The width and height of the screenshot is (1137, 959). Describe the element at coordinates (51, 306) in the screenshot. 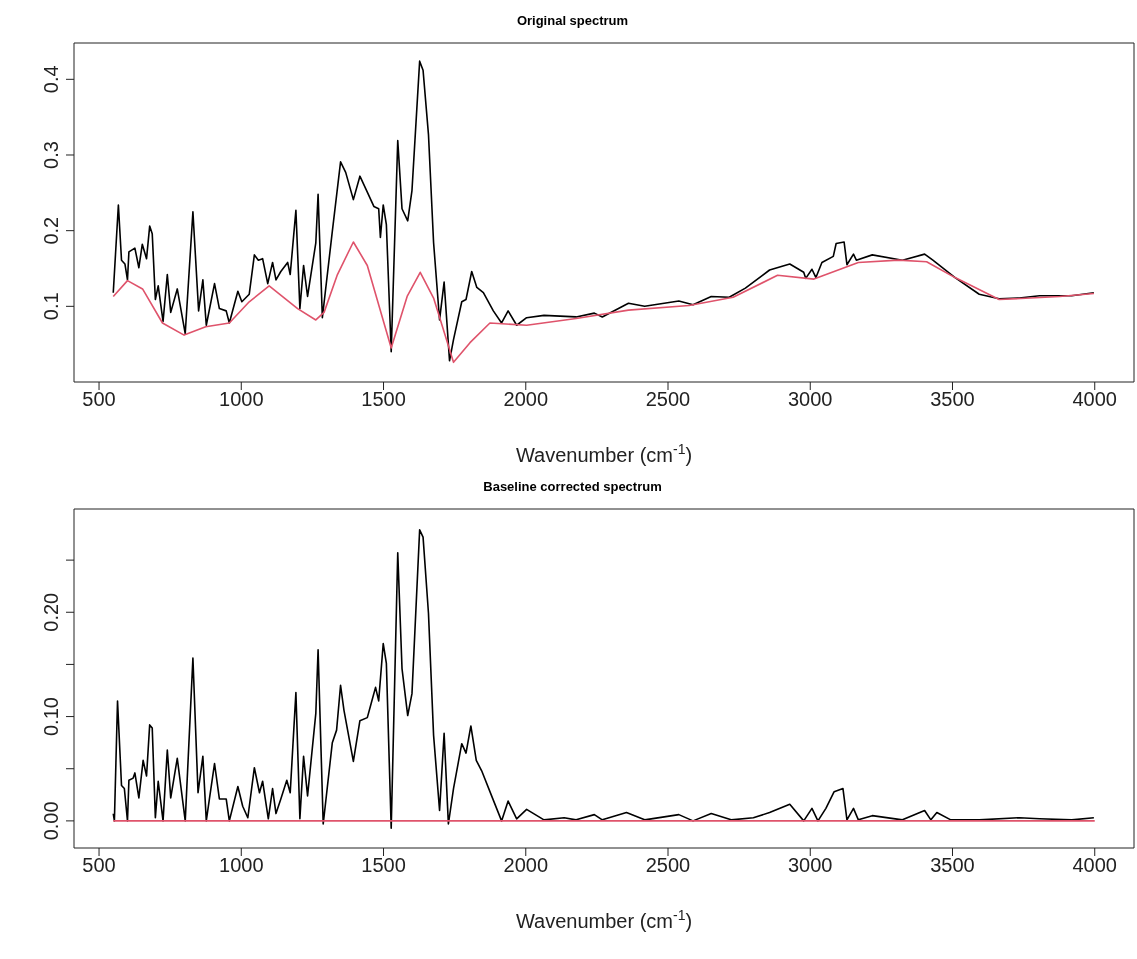

I see `y-tick-label: 0.1` at that location.